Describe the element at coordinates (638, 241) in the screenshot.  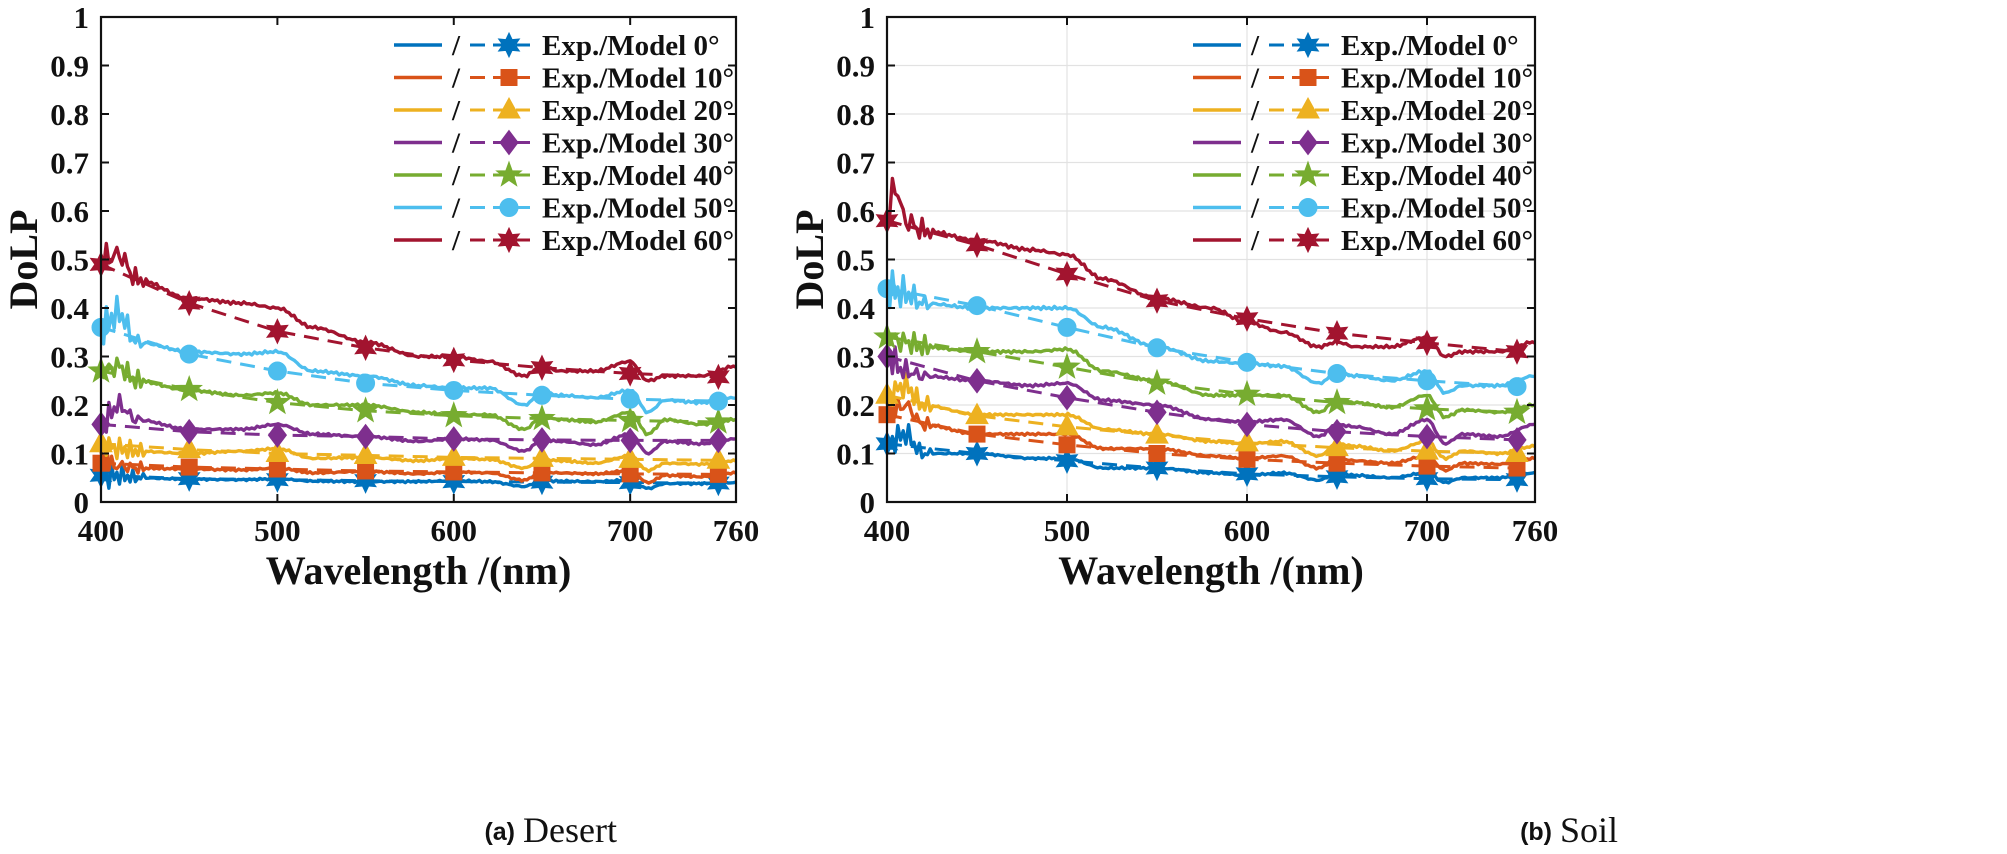
I see `panel-a-legend-label: Exp./Model 60°` at that location.